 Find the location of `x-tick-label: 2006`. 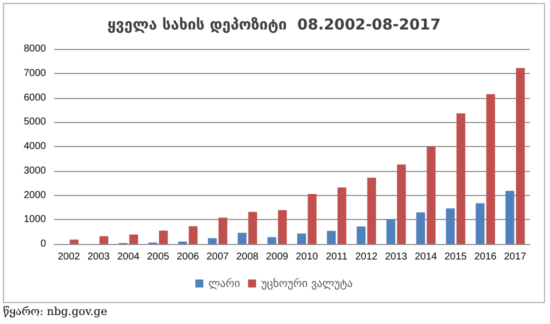

x-tick-label: 2006 is located at coordinates (188, 257).